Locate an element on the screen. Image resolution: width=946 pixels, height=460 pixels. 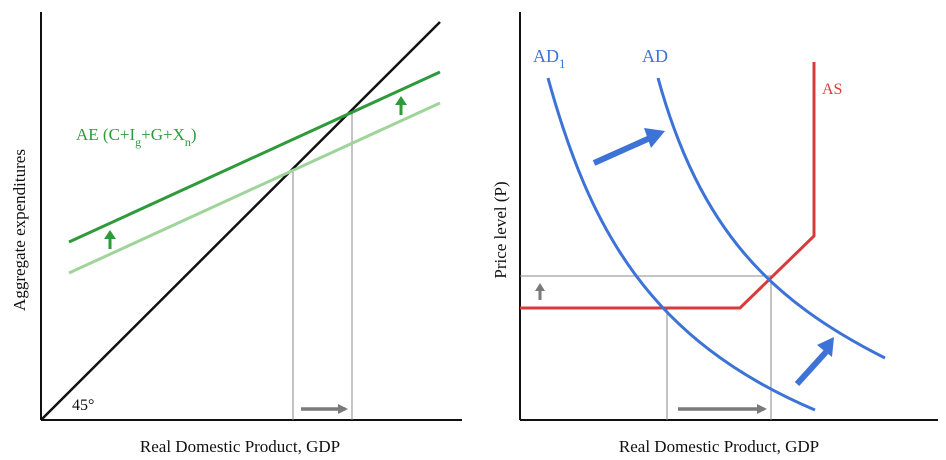
right-x-axis-label: Real Domestic Product, GDP is located at coordinates (719, 446).